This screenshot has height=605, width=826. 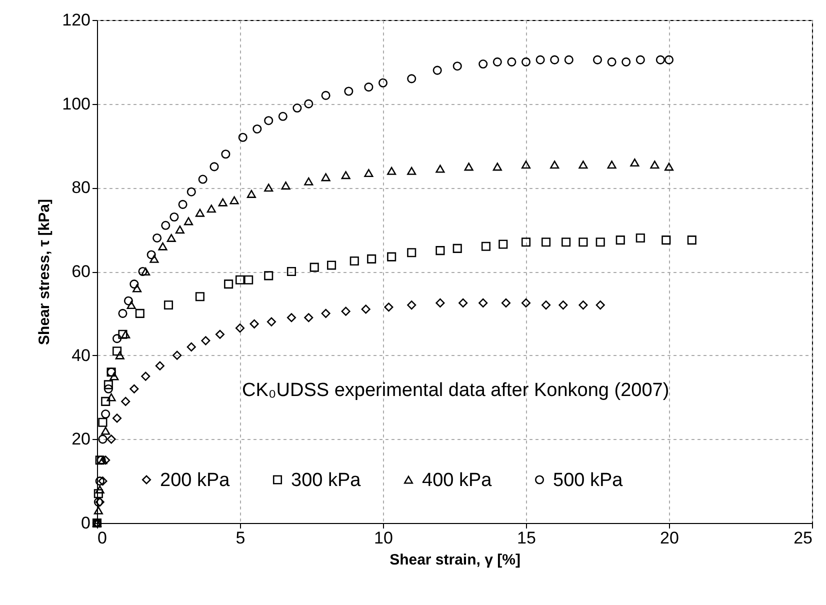 What do you see at coordinates (588, 480) in the screenshot?
I see `legend-label: 500 kPa` at bounding box center [588, 480].